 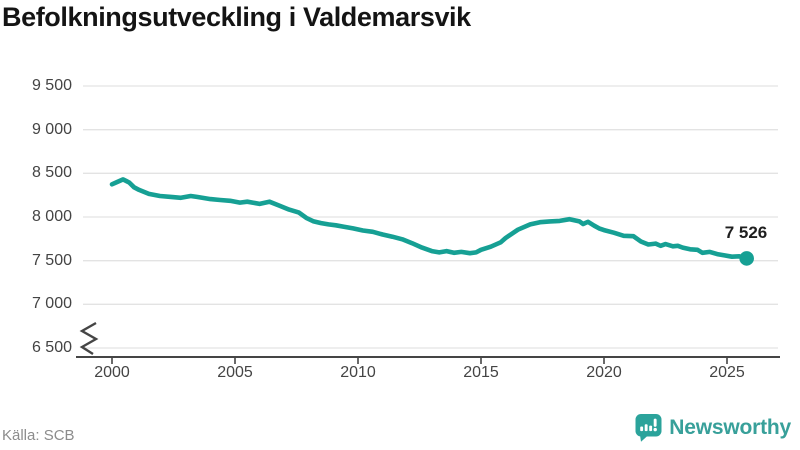 What do you see at coordinates (51, 260) in the screenshot?
I see `y-tick-label: 7 500` at bounding box center [51, 260].